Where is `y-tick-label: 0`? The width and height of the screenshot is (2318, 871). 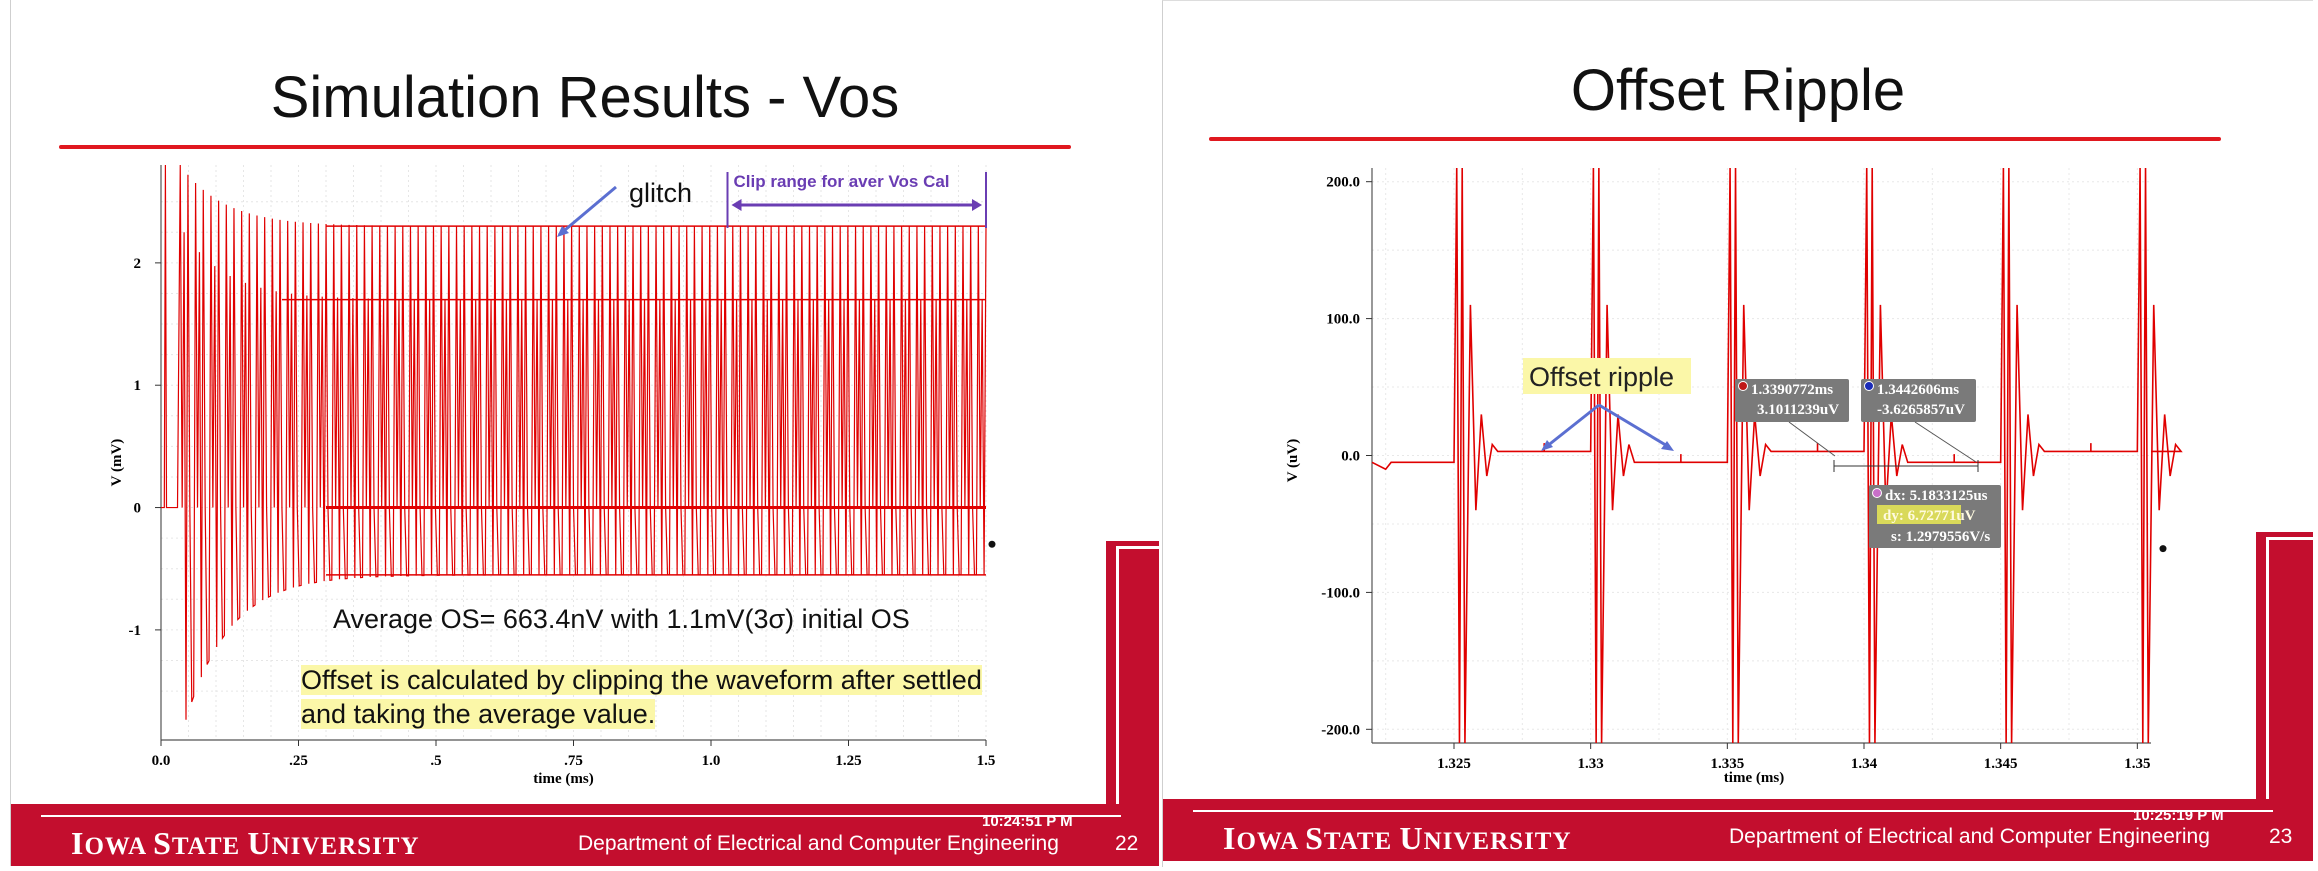
y-tick-label: 0 is located at coordinates (138, 509).